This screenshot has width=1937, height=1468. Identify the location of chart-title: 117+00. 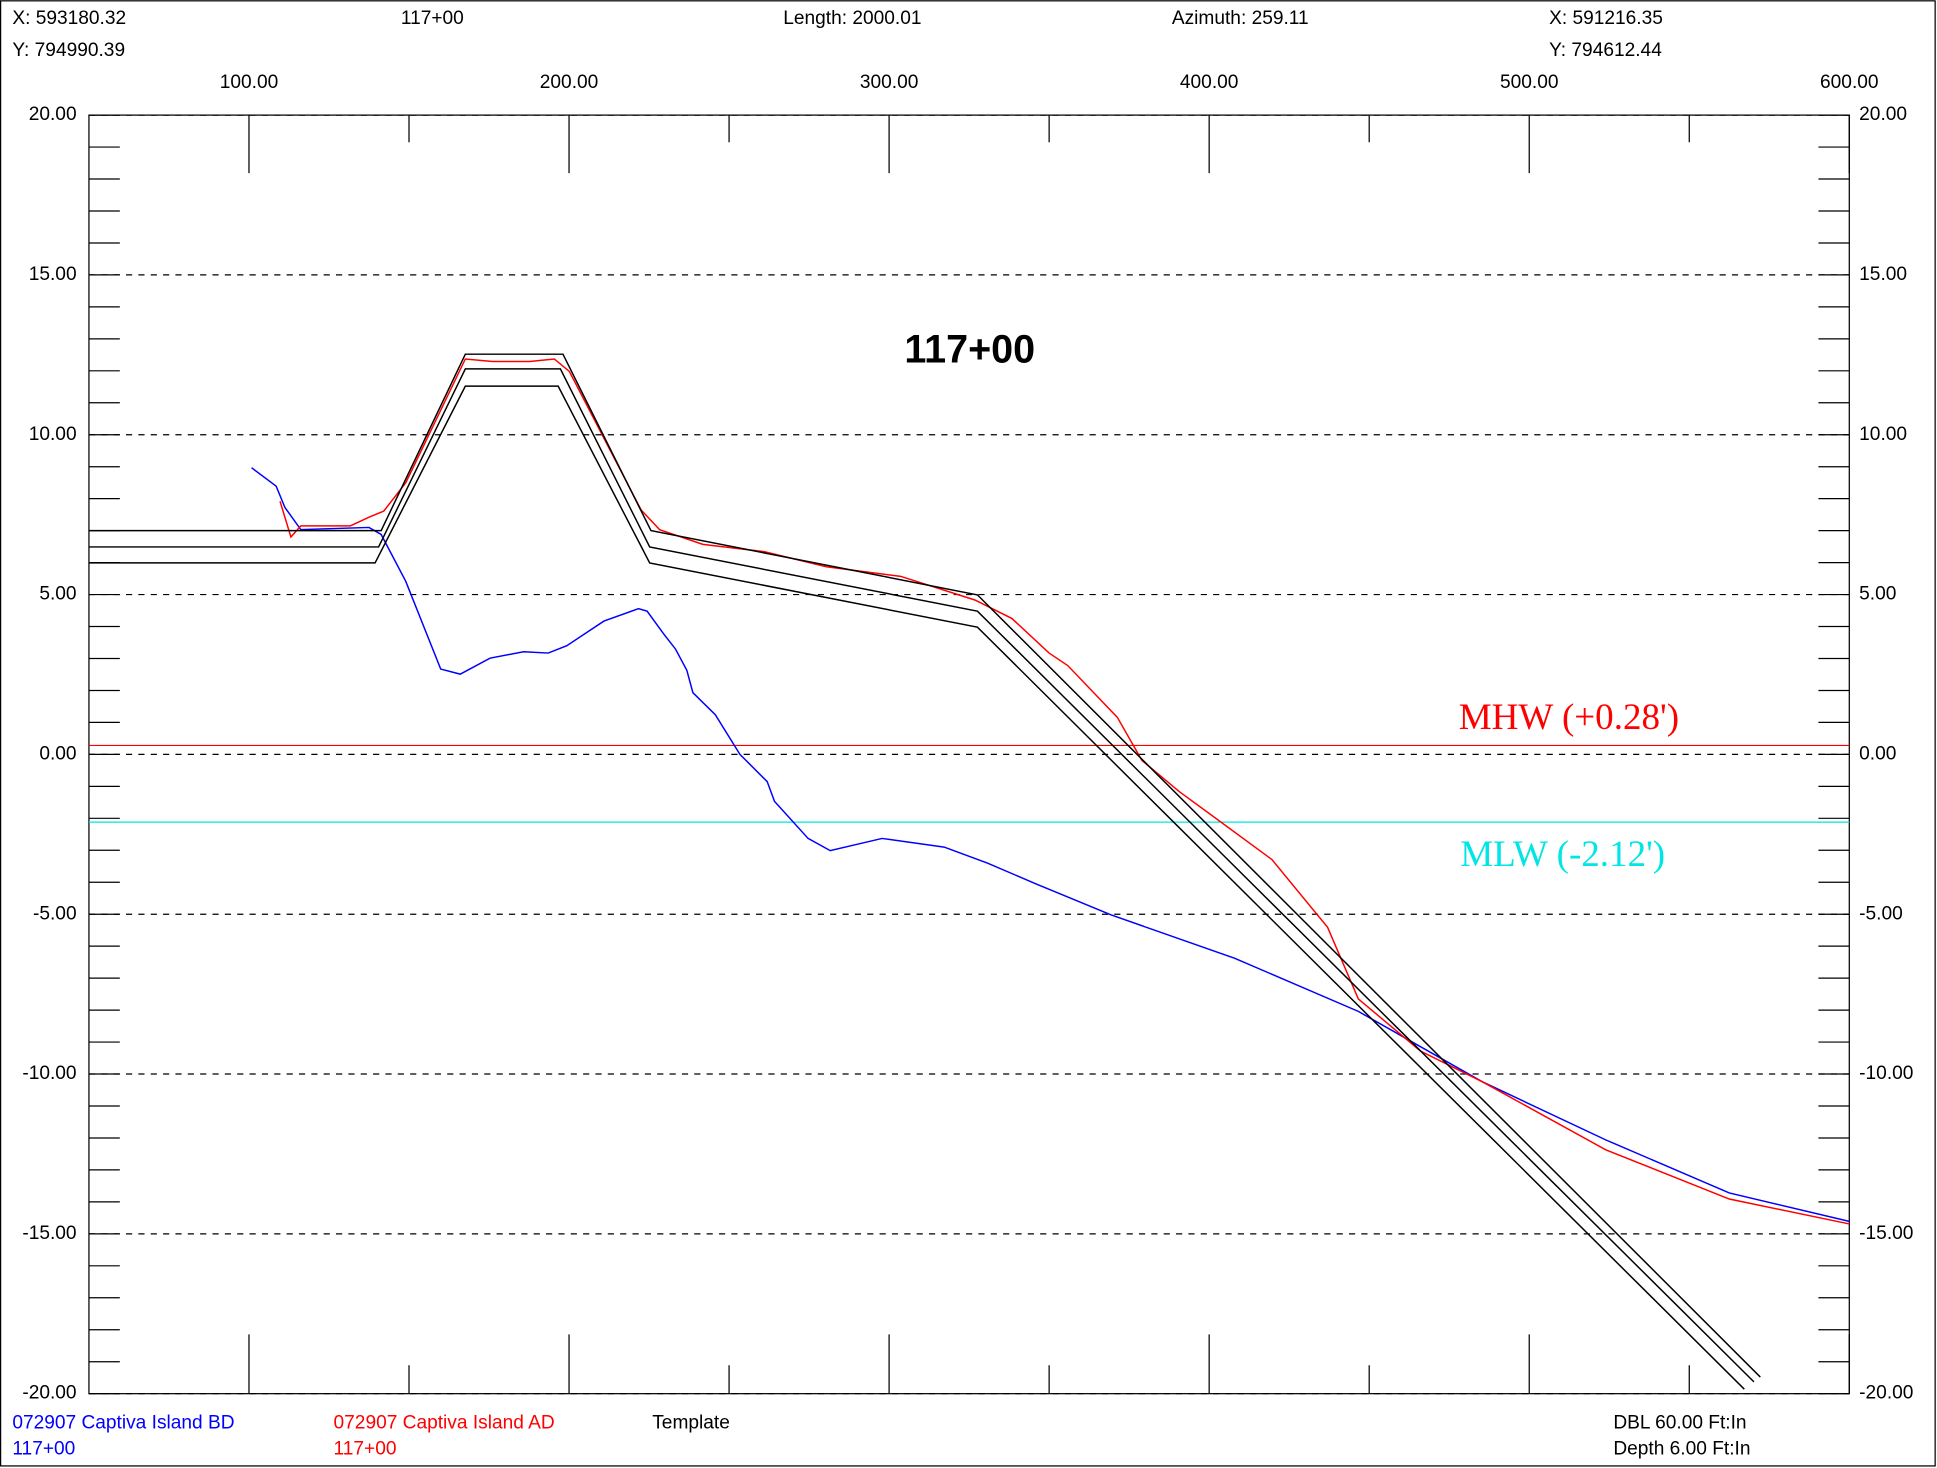
(969, 350).